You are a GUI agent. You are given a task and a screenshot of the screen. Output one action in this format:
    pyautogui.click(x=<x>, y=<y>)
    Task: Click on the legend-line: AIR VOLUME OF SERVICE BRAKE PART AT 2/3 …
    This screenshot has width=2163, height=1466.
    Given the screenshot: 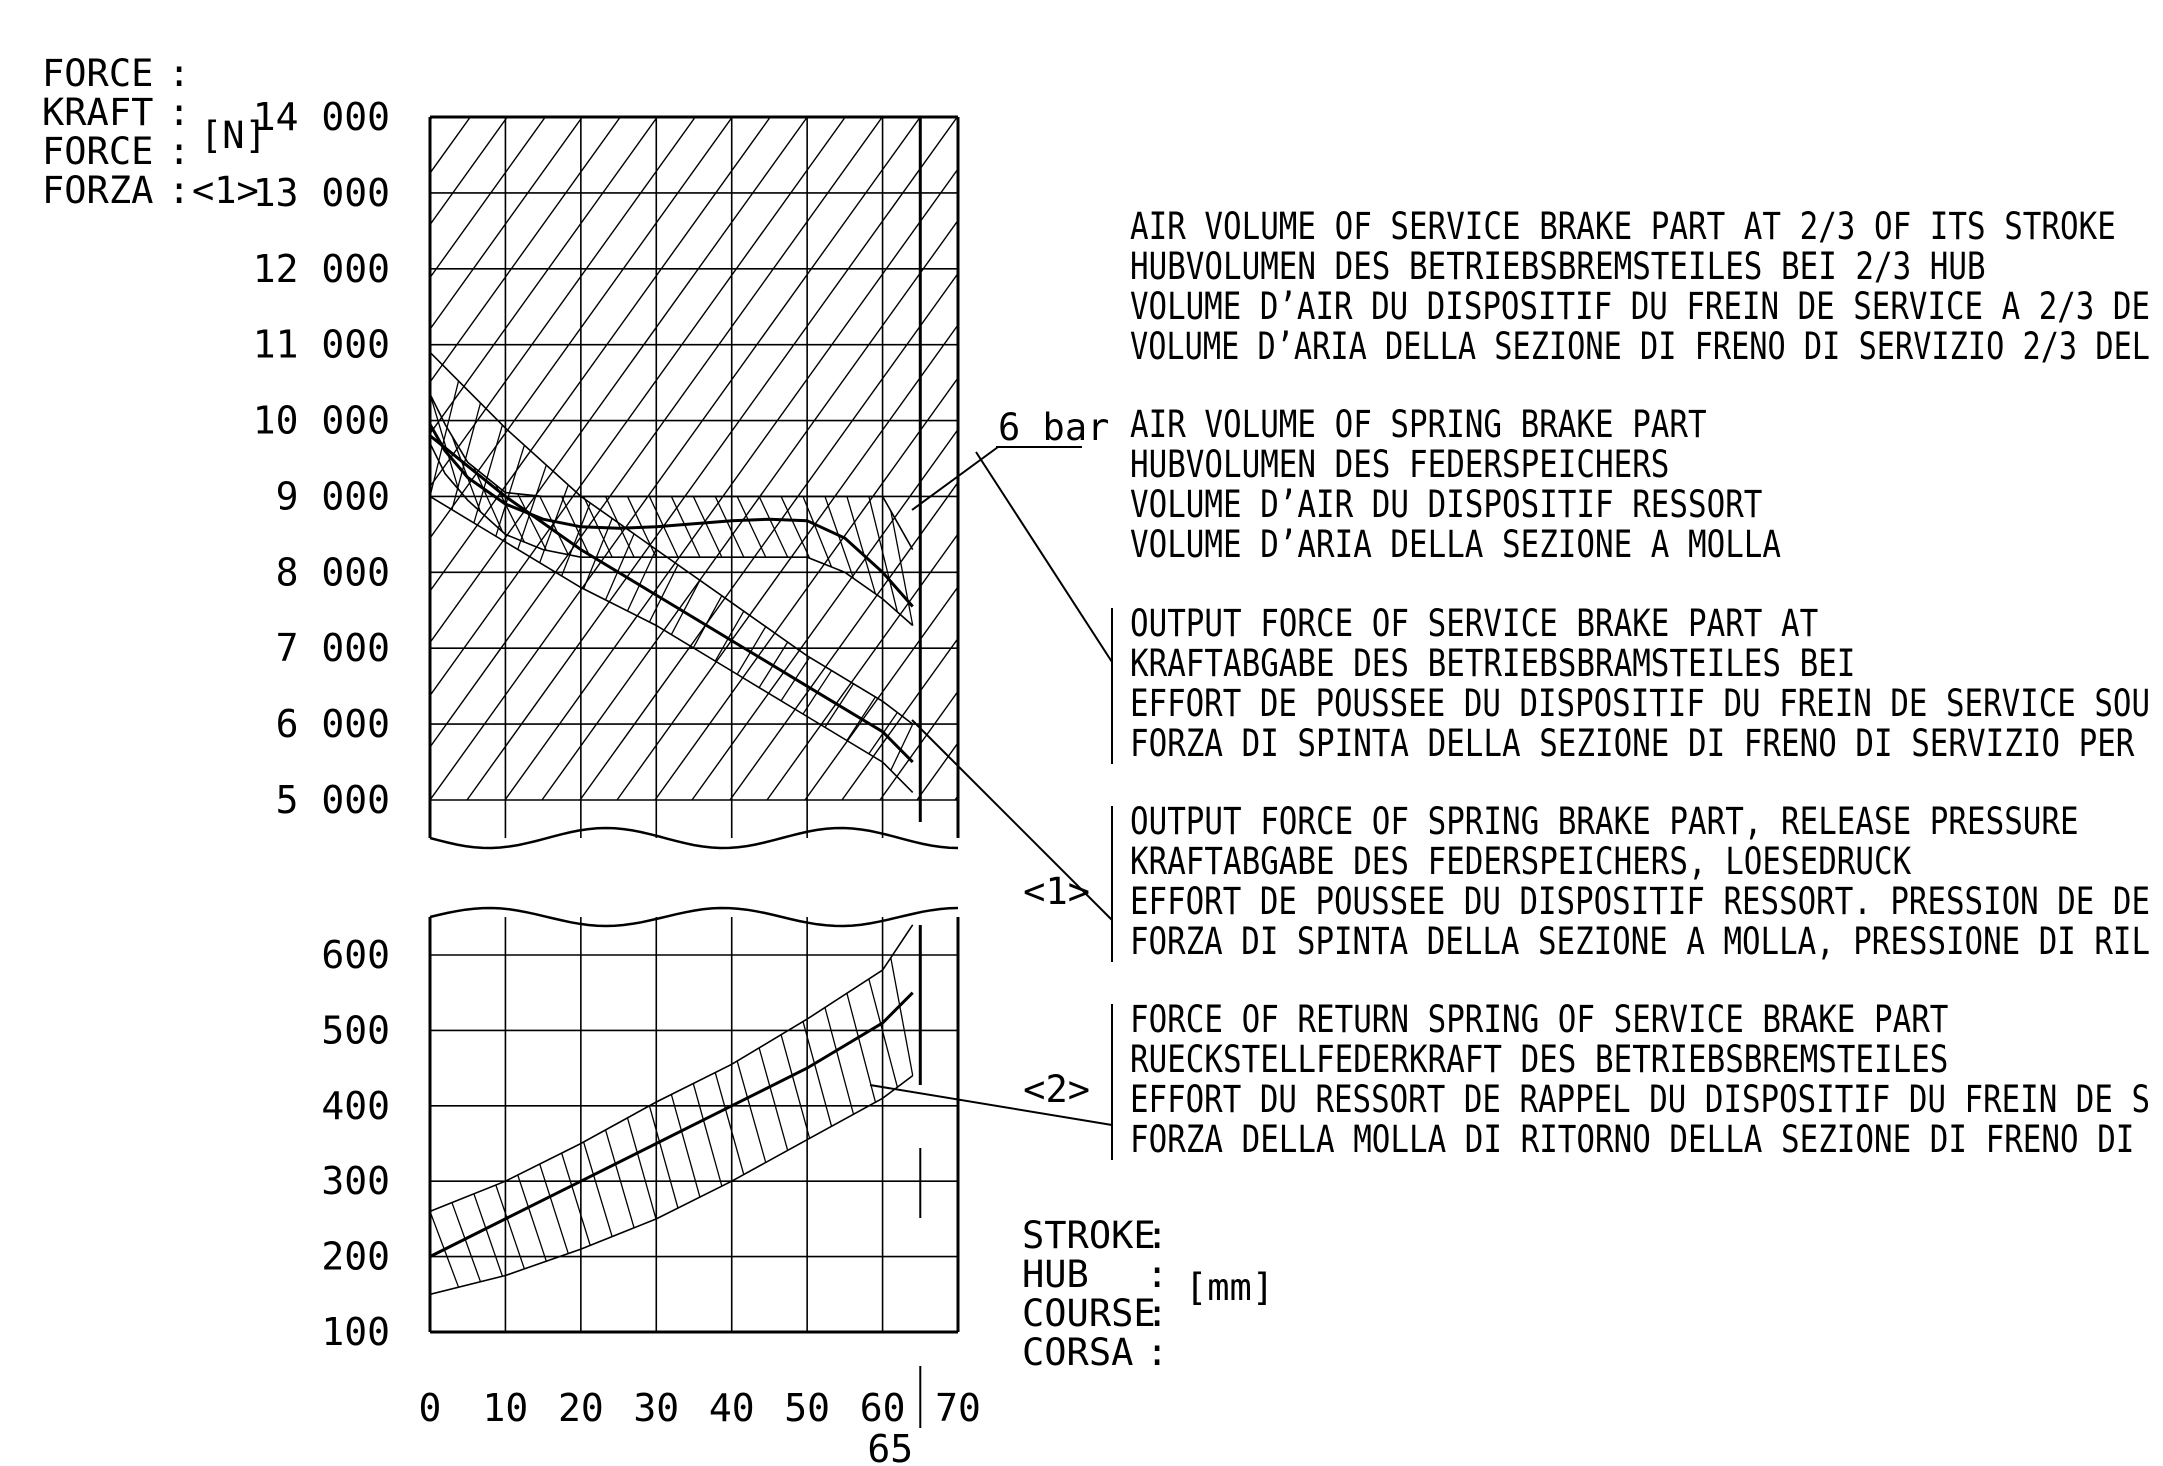 What is the action you would take?
    pyautogui.click(x=1623, y=226)
    